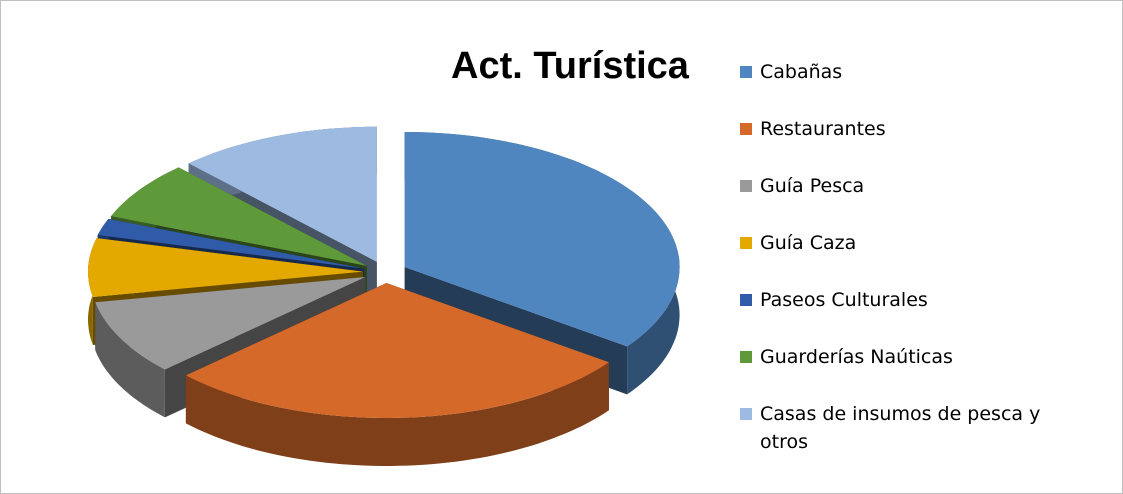  I want to click on legend-item: Guía Caza, so click(910, 257).